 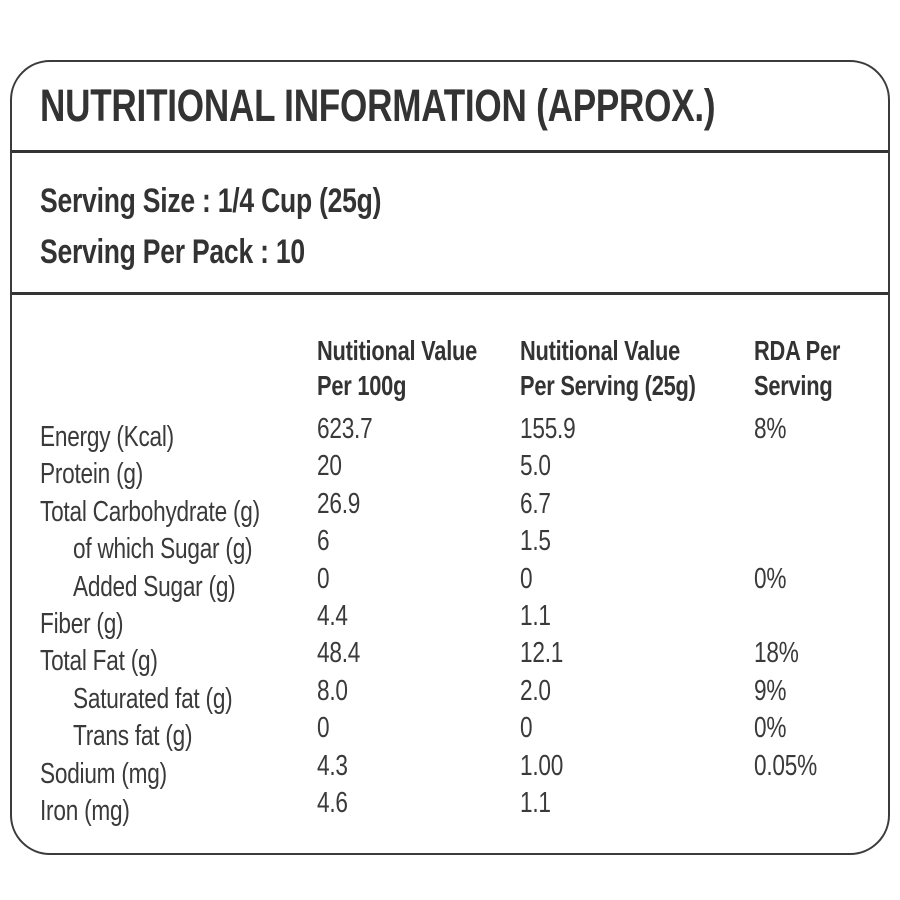 What do you see at coordinates (82, 623) in the screenshot?
I see `nutrient-name: Fiber (g)` at bounding box center [82, 623].